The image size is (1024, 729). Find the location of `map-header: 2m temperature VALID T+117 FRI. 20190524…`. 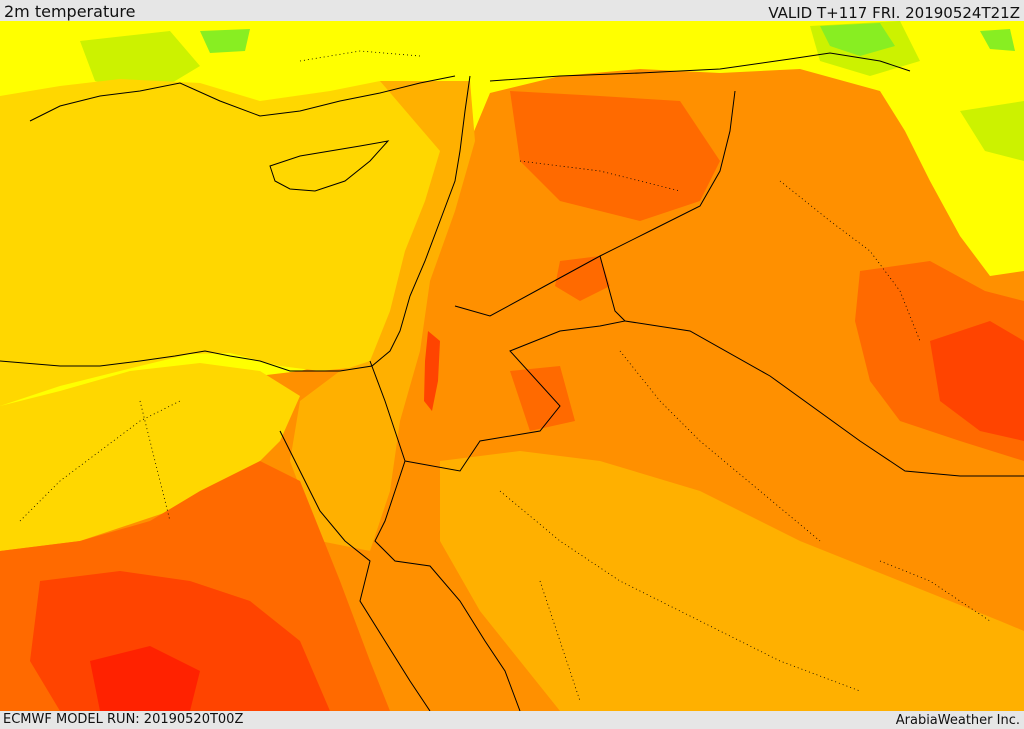

map-header: 2m temperature VALID T+117 FRI. 20190524… is located at coordinates (512, 11).